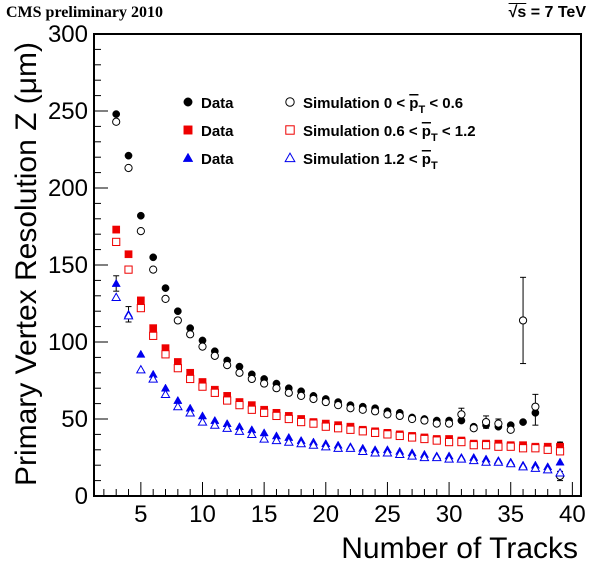  What do you see at coordinates (517, 12) in the screenshot?
I see `sqrt-s-symbol: √s` at bounding box center [517, 12].